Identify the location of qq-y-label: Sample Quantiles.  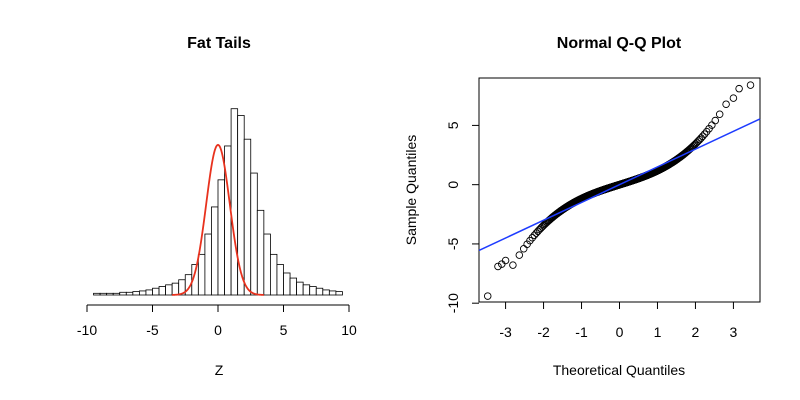
(411, 190).